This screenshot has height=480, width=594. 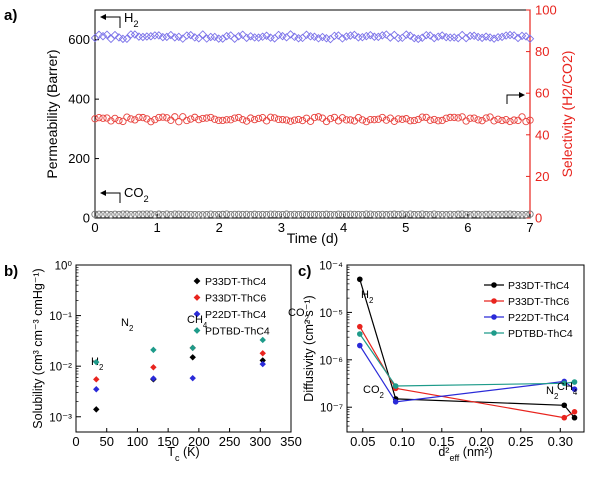 I want to click on y-tick-label-b: 10⁻², so click(x=60, y=368).